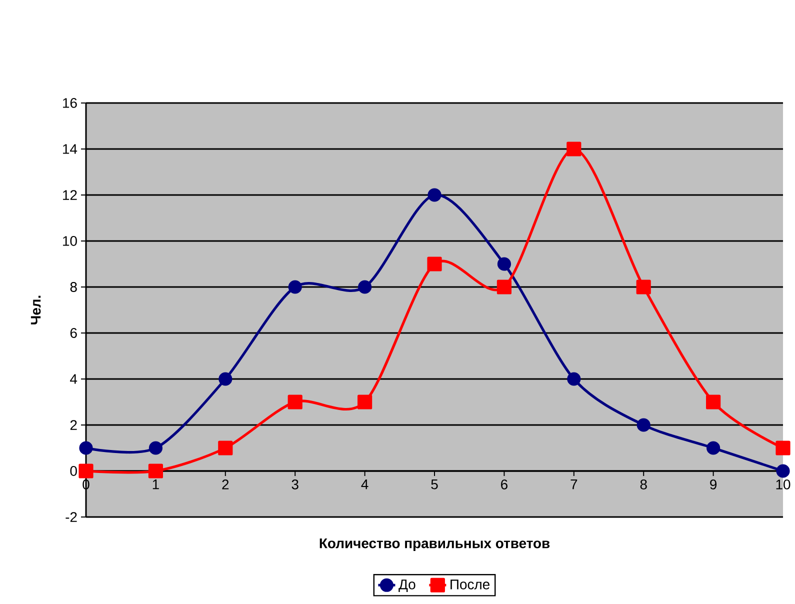 The image size is (795, 604). Describe the element at coordinates (574, 485) in the screenshot. I see `x-tick-label: 7` at that location.